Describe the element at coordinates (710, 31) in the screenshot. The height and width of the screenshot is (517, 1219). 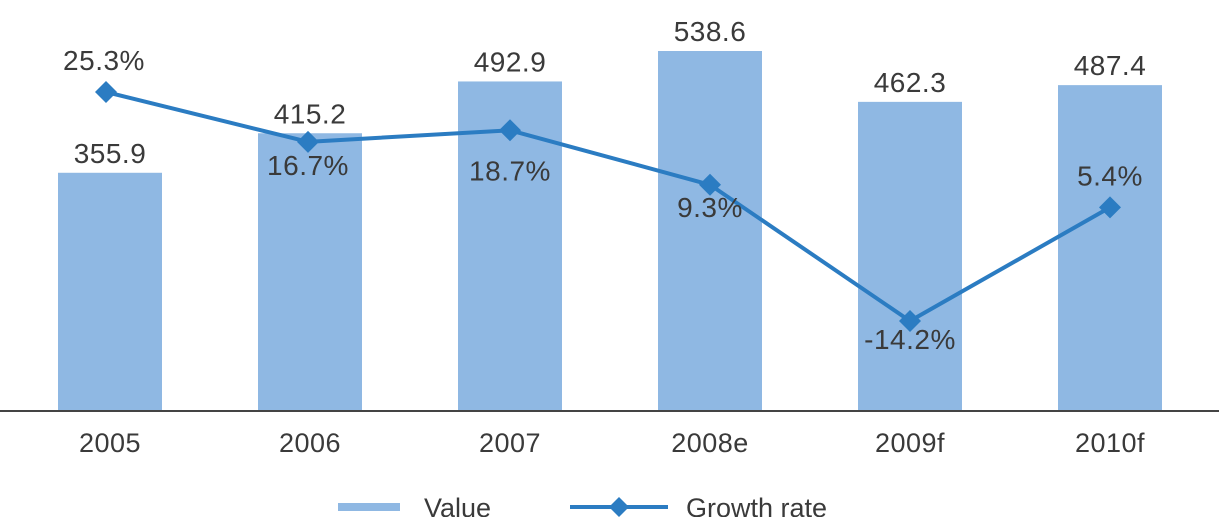
I see `bar-value-label-2008e: 538.6` at that location.